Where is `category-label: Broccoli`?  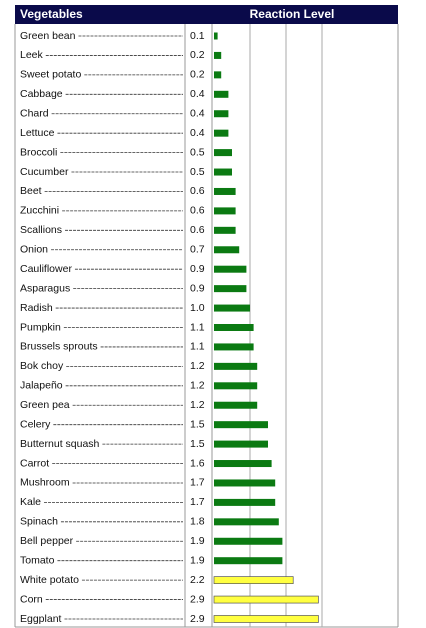 category-label: Broccoli is located at coordinates (38, 152).